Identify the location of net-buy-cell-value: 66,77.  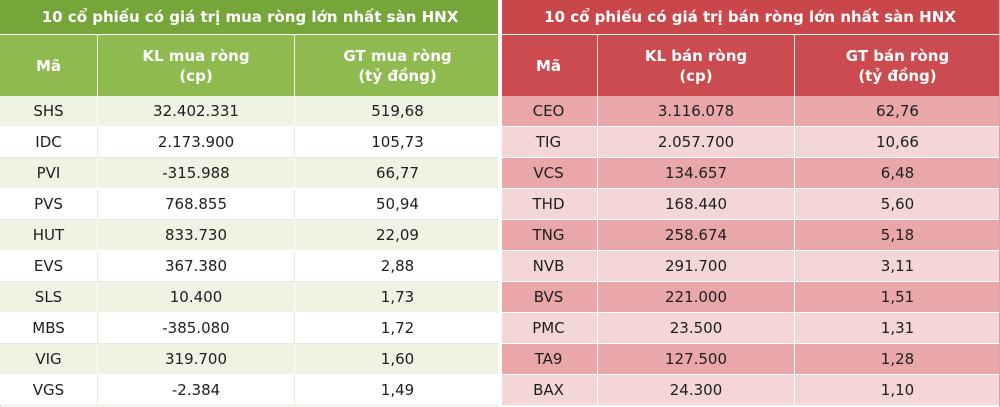
(397, 173).